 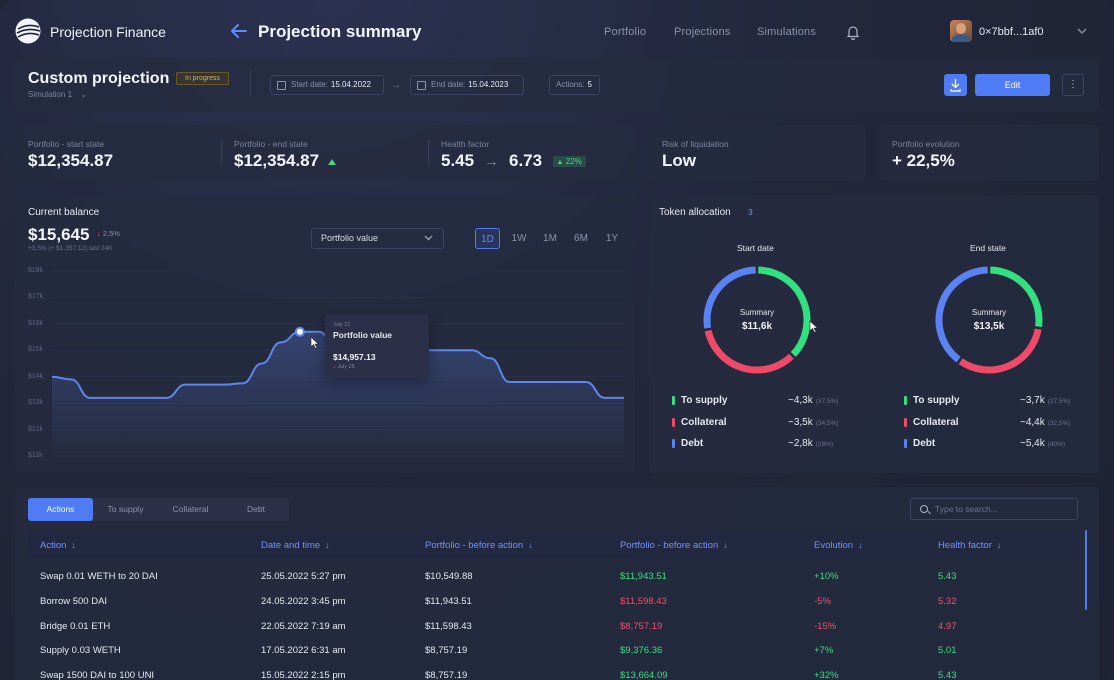 What do you see at coordinates (53, 545) in the screenshot?
I see `header-label: Action` at bounding box center [53, 545].